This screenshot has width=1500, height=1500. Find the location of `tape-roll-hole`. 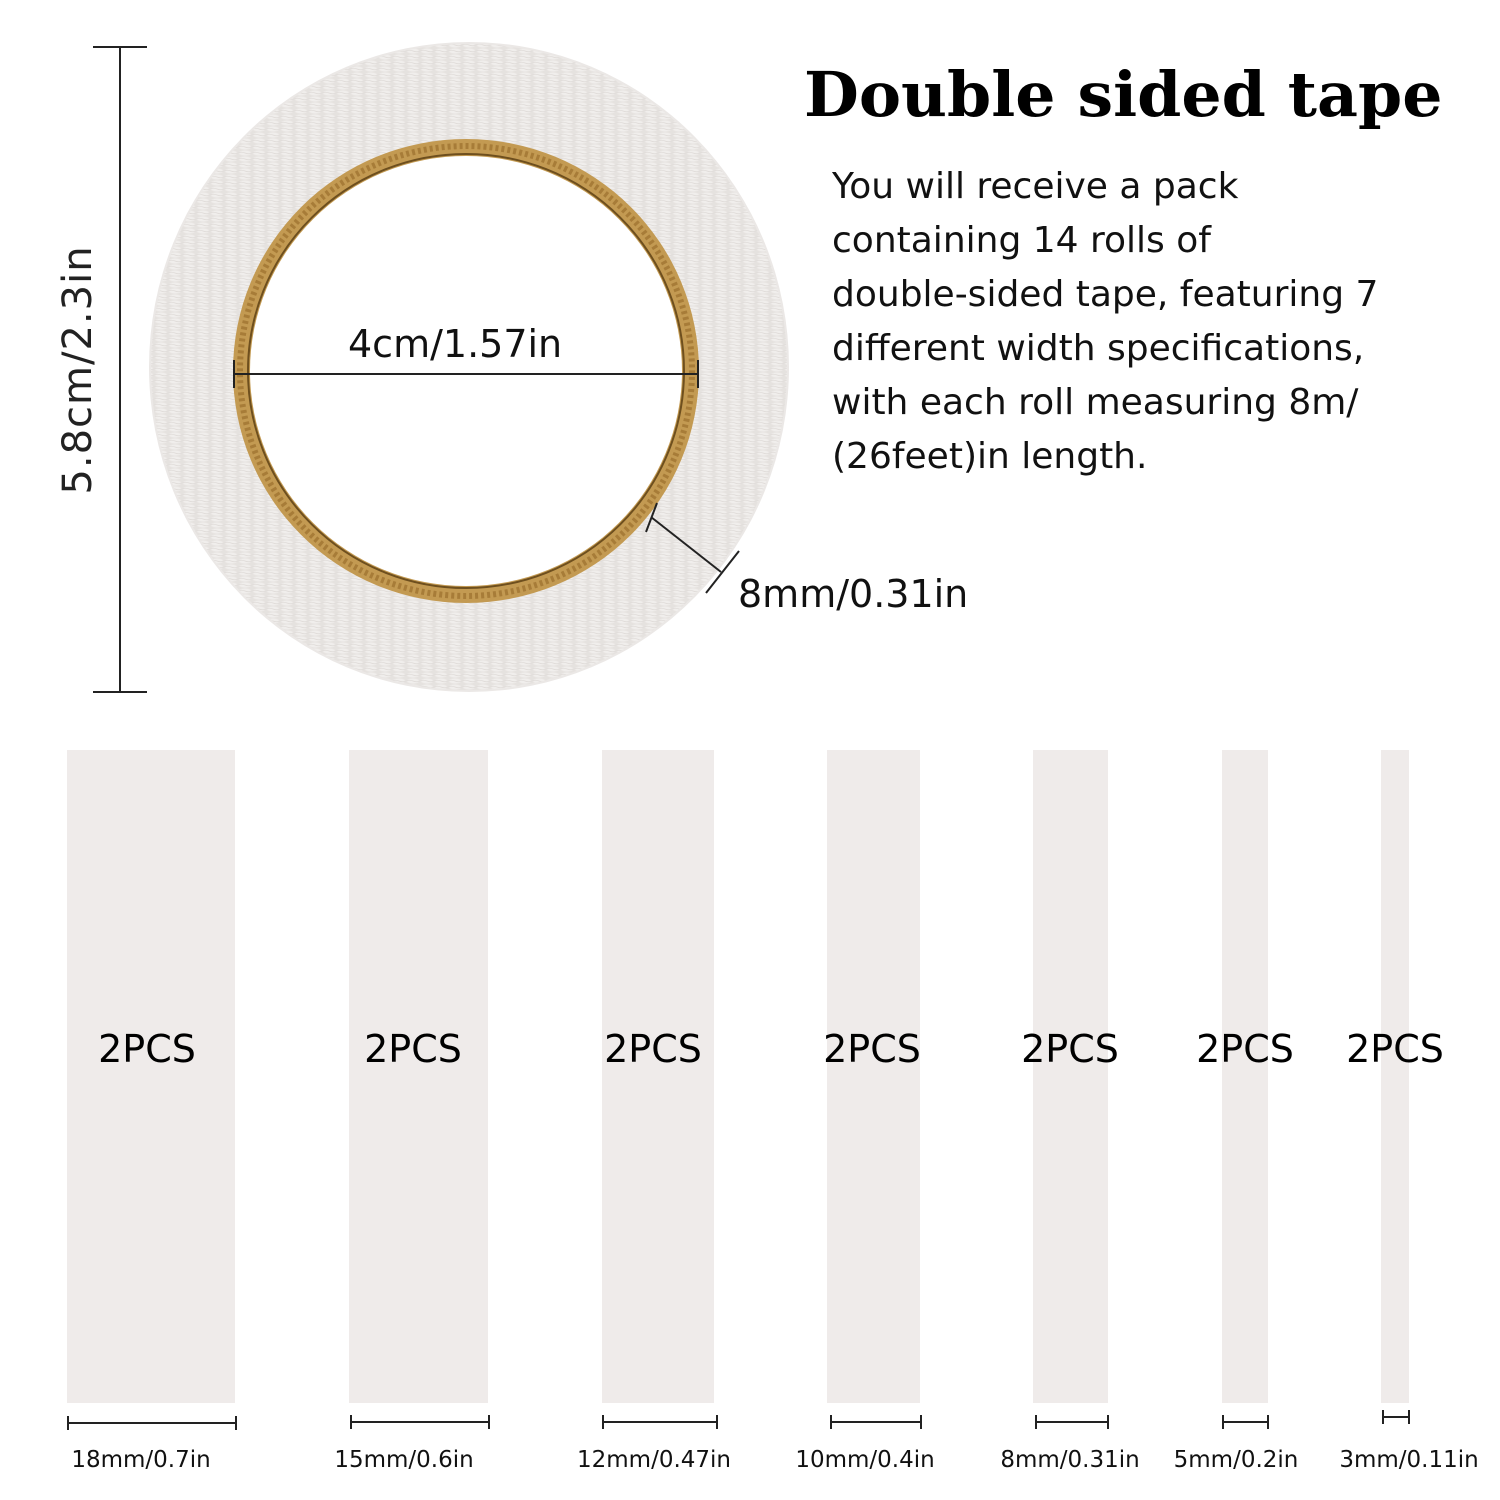

tape-roll-hole is located at coordinates (466, 371).